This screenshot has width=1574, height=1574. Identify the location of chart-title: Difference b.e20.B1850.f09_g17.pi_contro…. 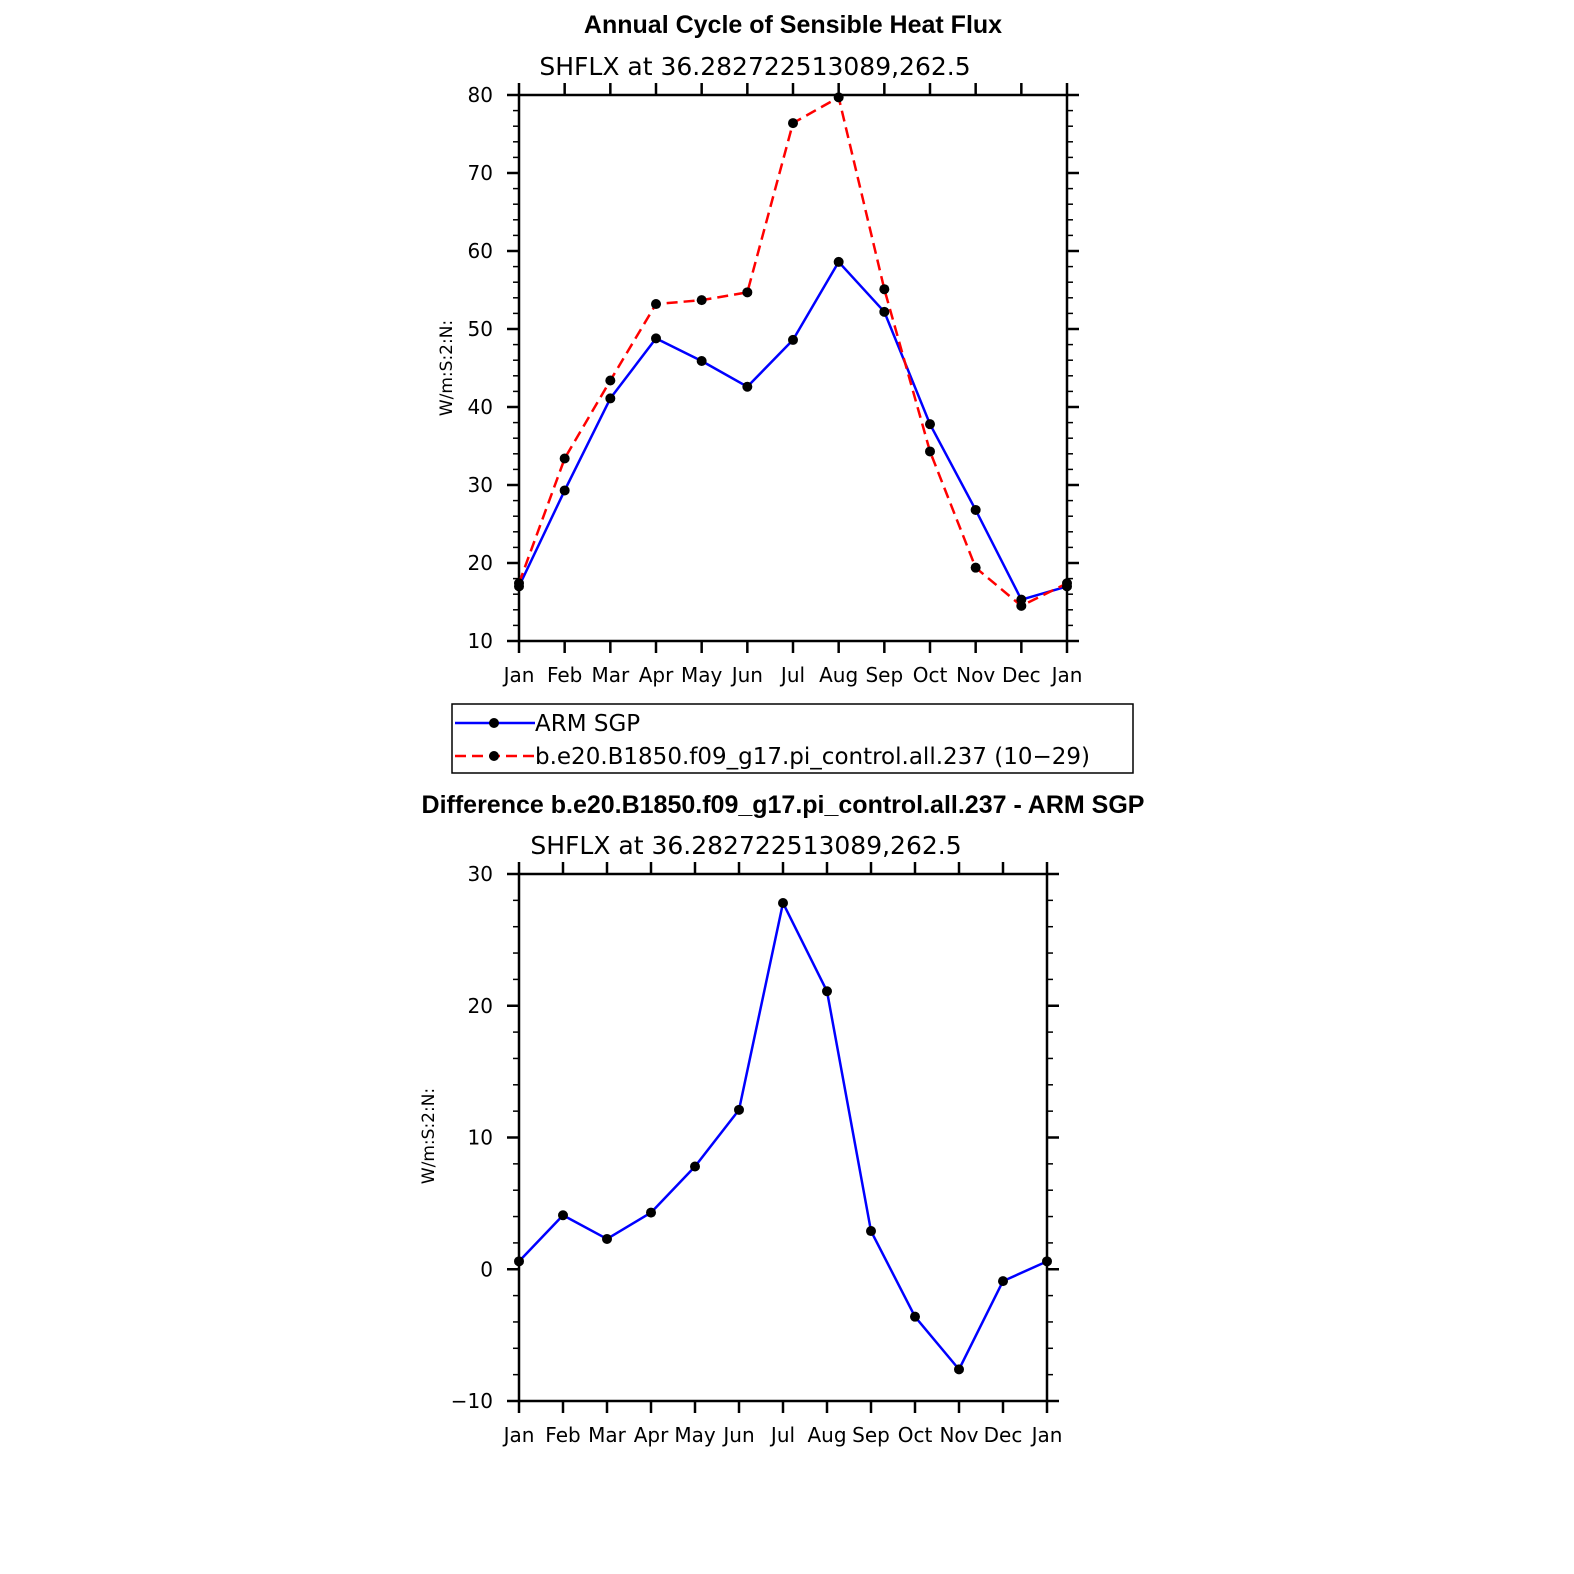
(783, 805).